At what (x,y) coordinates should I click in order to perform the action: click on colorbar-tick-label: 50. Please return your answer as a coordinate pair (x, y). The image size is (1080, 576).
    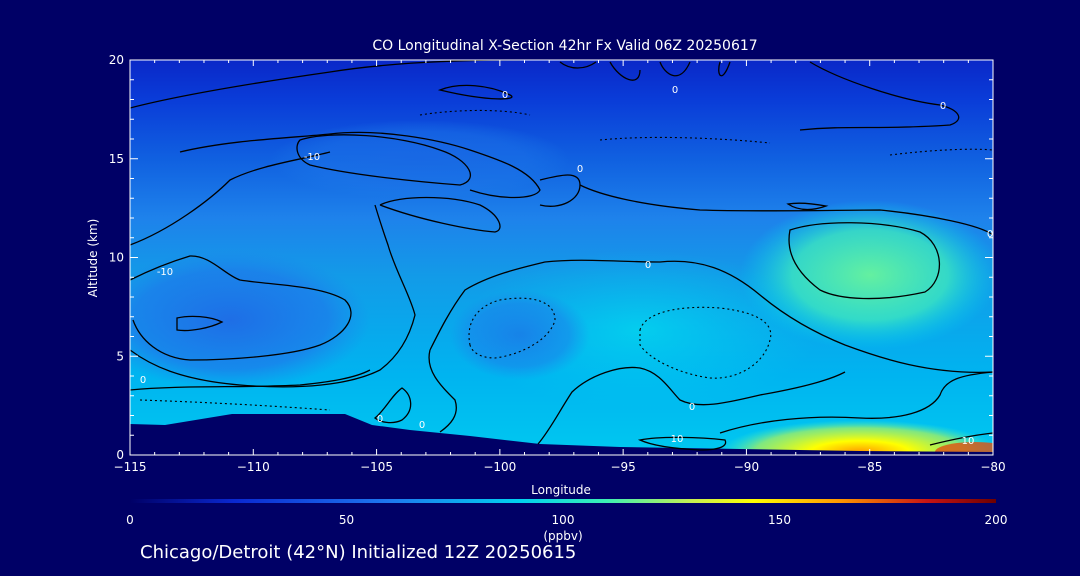
    Looking at the image, I should click on (346, 520).